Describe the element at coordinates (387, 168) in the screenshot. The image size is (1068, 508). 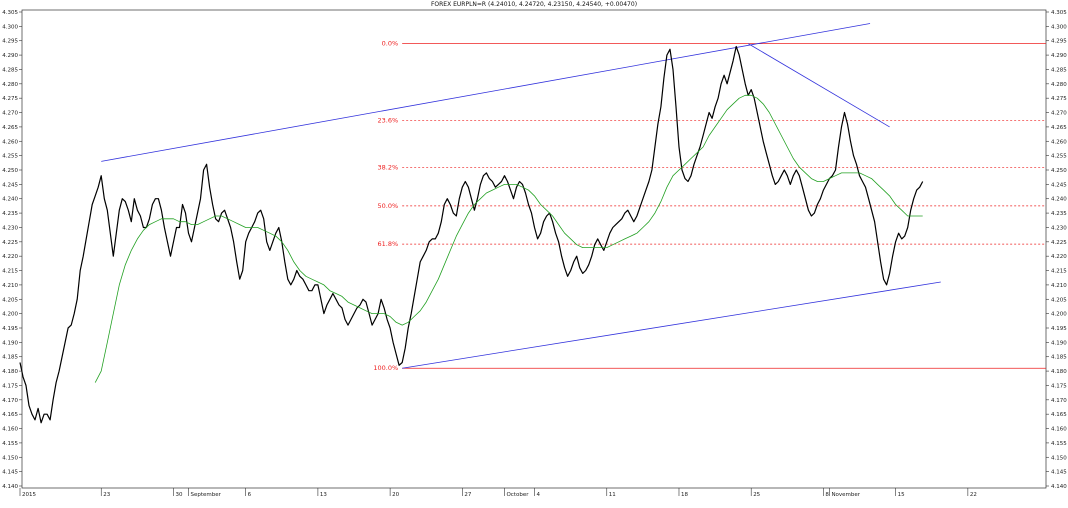
I see `fib-level-label: 38.2%` at that location.